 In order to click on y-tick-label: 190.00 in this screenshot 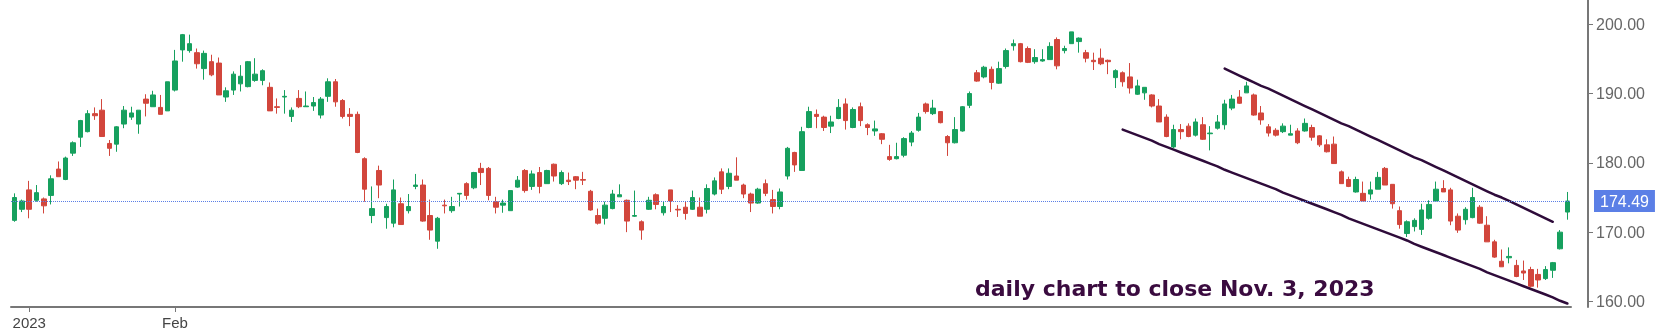, I will do `click(1621, 94)`.